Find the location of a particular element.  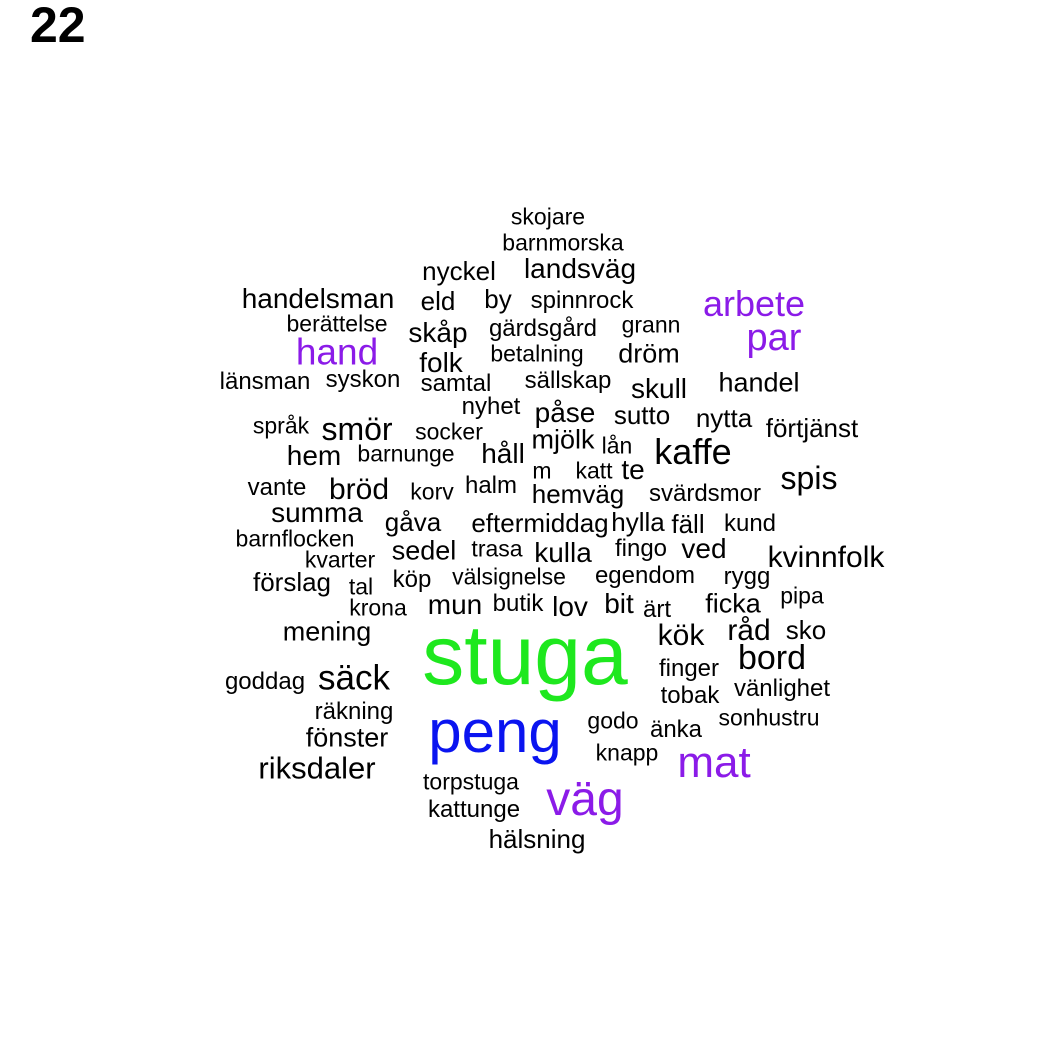

word-59: kvarter is located at coordinates (340, 559).